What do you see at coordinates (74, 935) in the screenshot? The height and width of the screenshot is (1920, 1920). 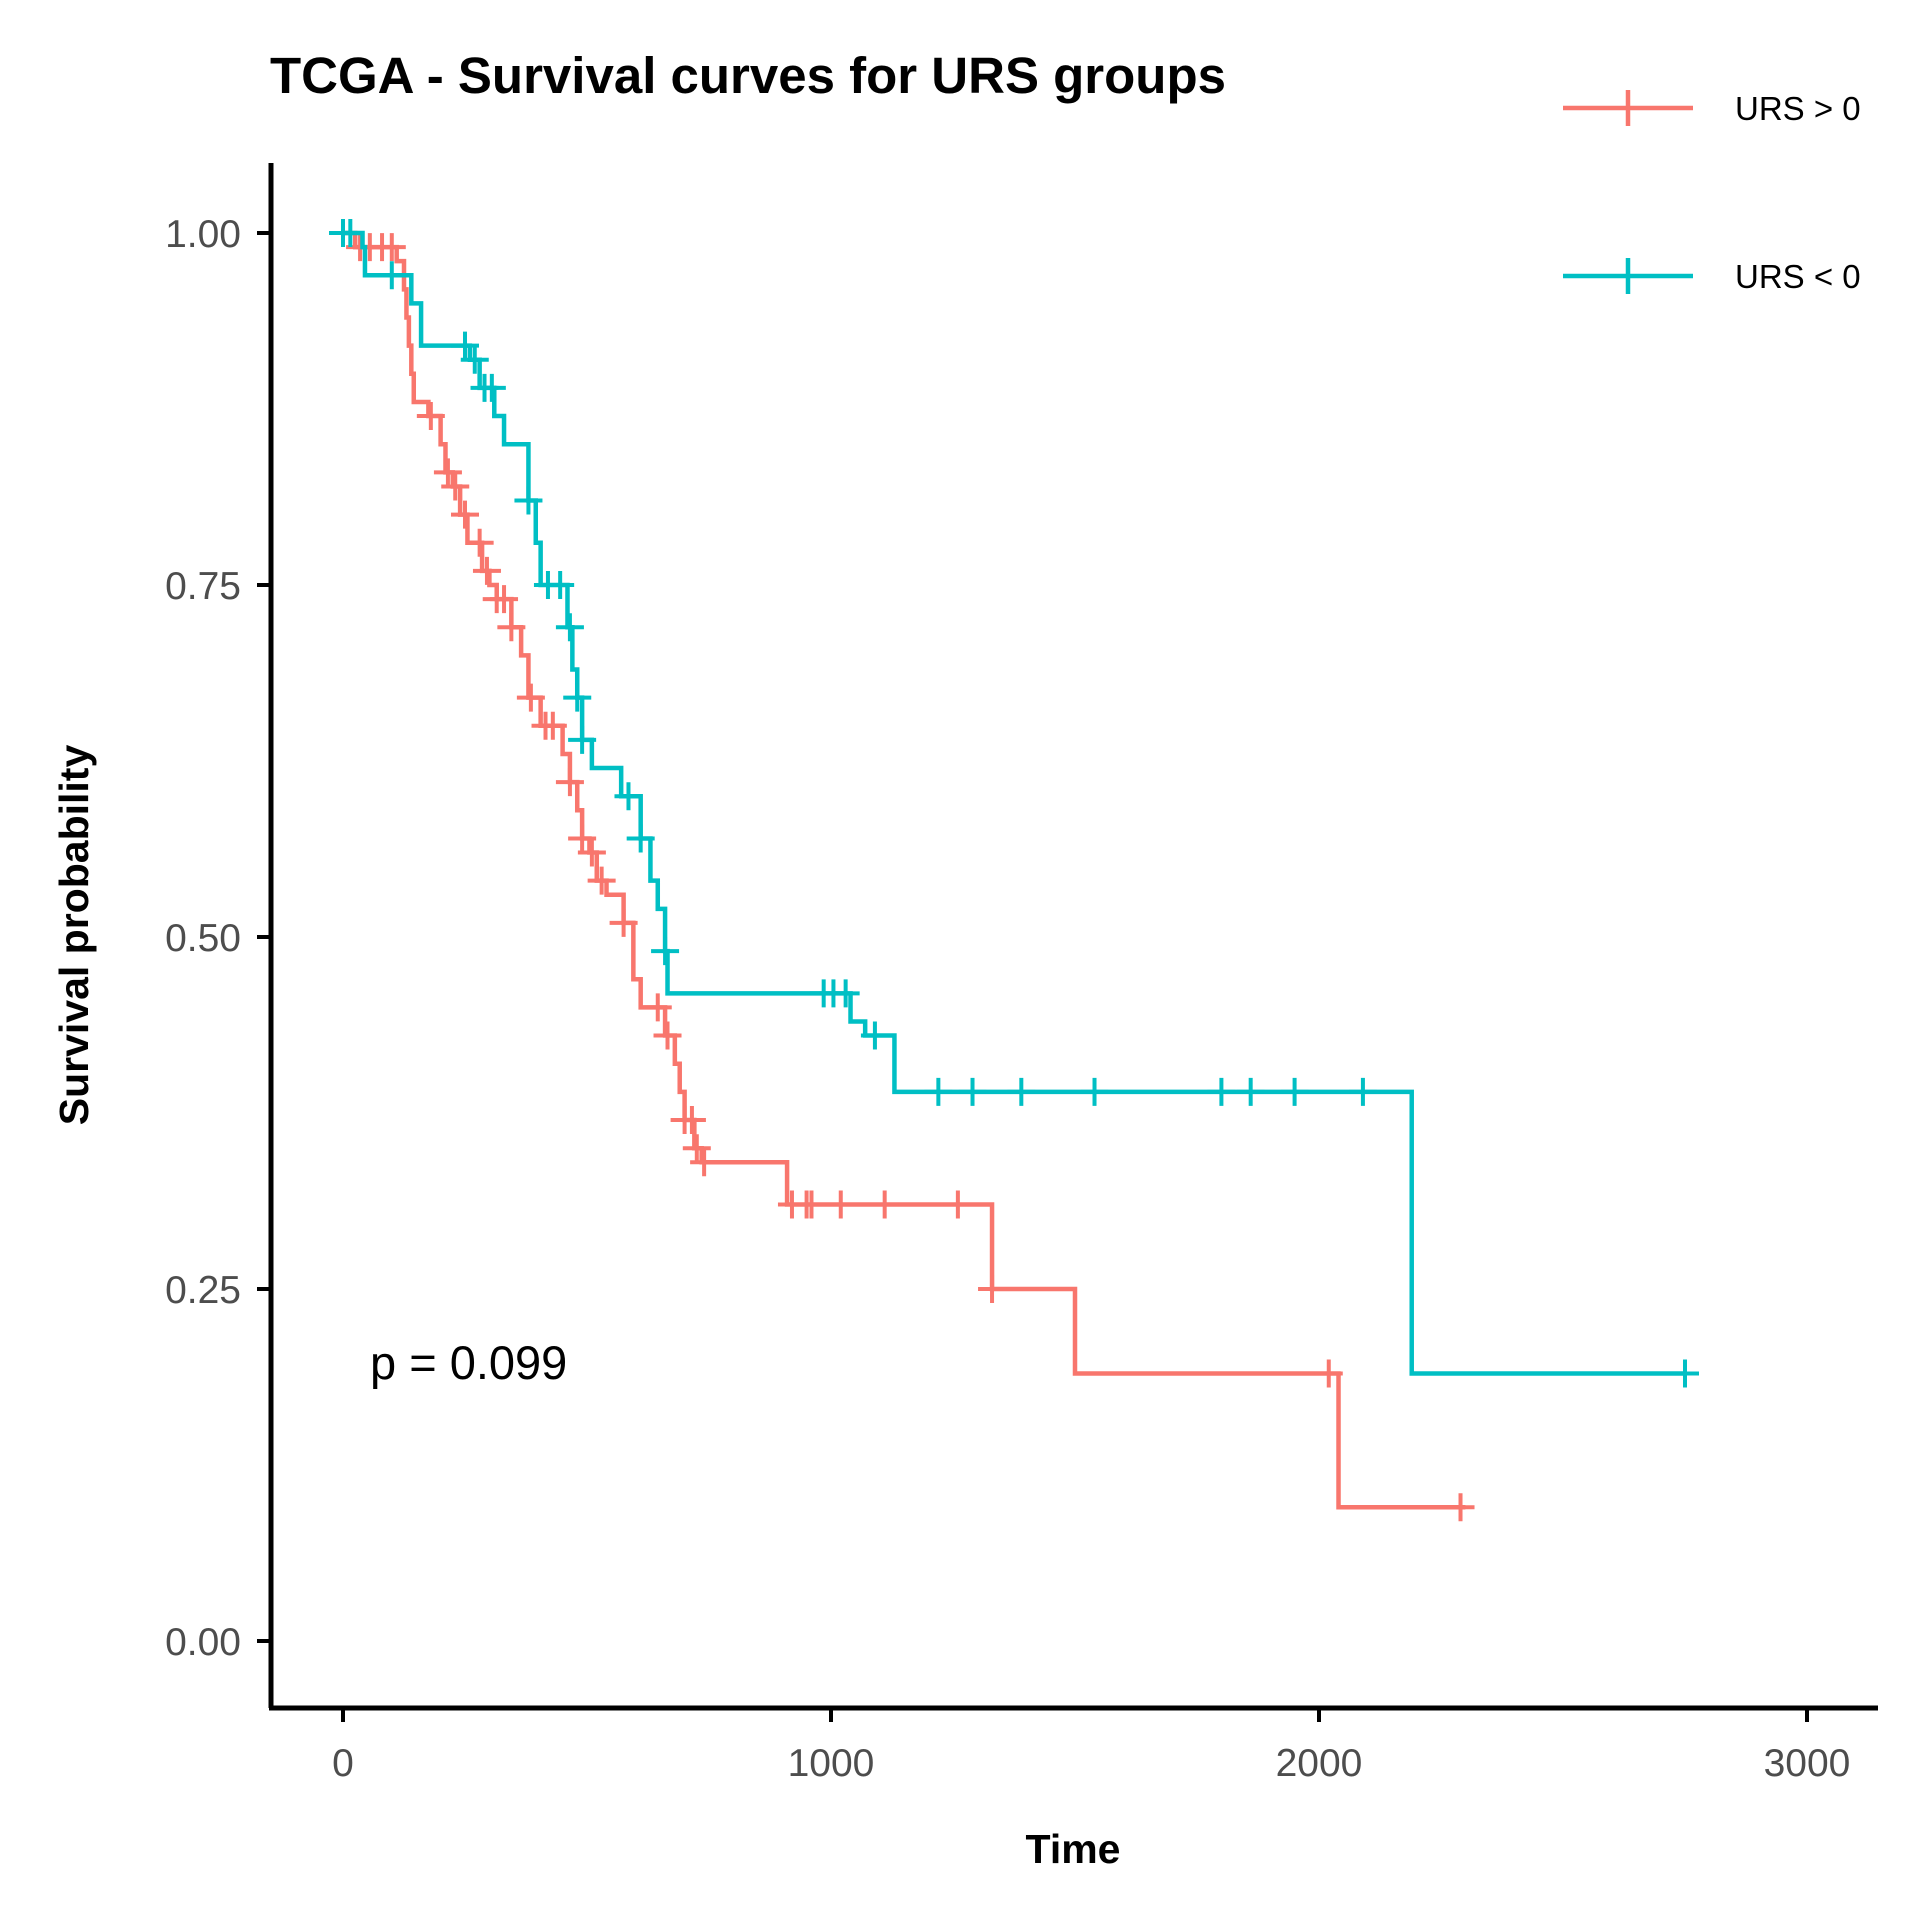 I see `y-axis-title: Survival probability` at bounding box center [74, 935].